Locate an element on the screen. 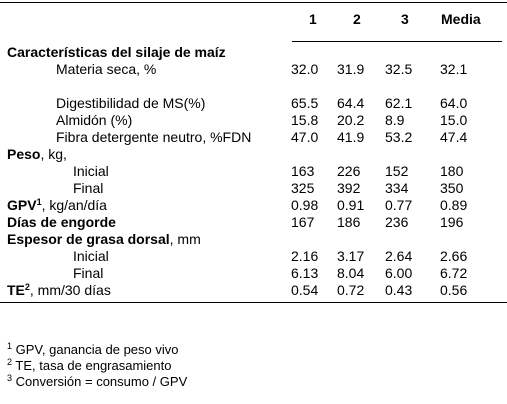 The height and width of the screenshot is (404, 507). cell-col-1: 32.0 is located at coordinates (305, 69).